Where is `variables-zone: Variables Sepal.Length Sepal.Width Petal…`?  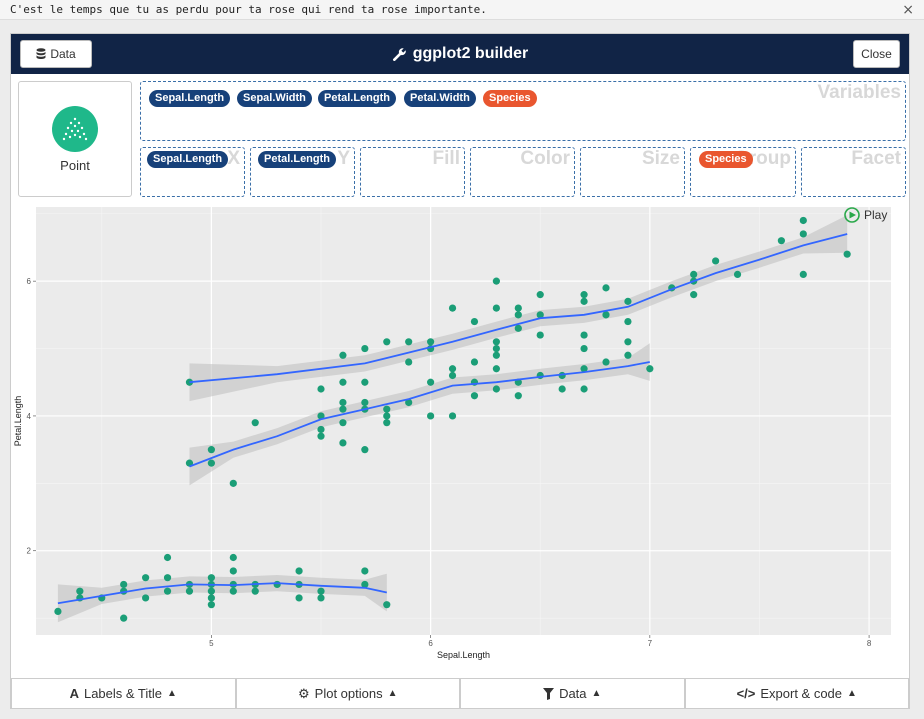
variables-zone: Variables Sepal.Length Sepal.Width Petal… is located at coordinates (523, 111).